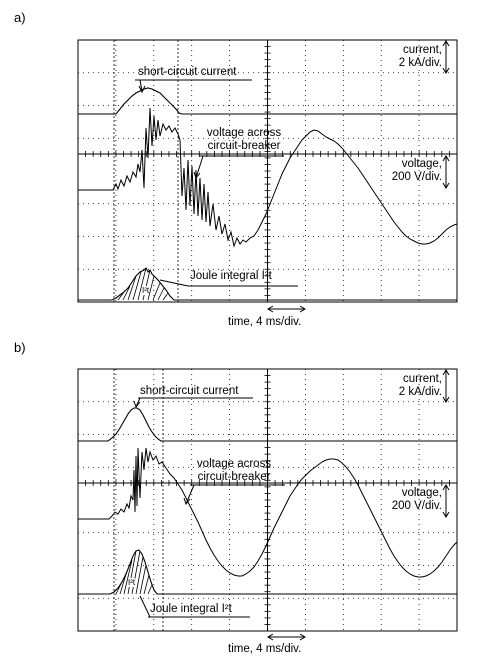 The width and height of the screenshot is (477, 661). What do you see at coordinates (187, 72) in the screenshot?
I see `short-circuit-current-label-a: short-circuit current` at bounding box center [187, 72].